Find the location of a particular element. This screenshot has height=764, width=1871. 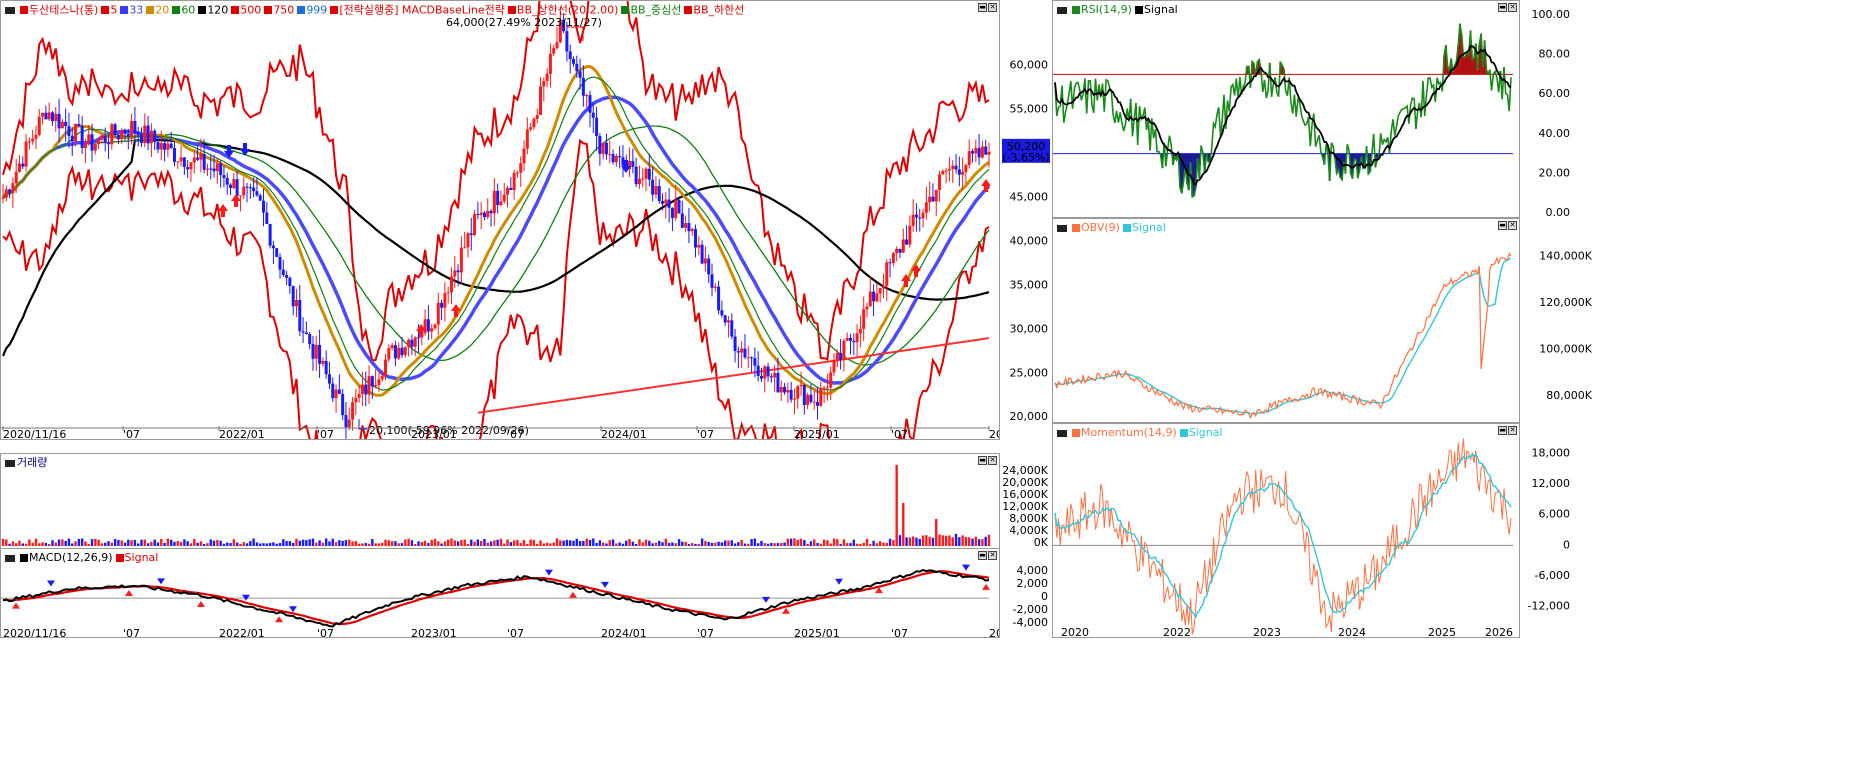

signal-swatch is located at coordinates (1138, 10).